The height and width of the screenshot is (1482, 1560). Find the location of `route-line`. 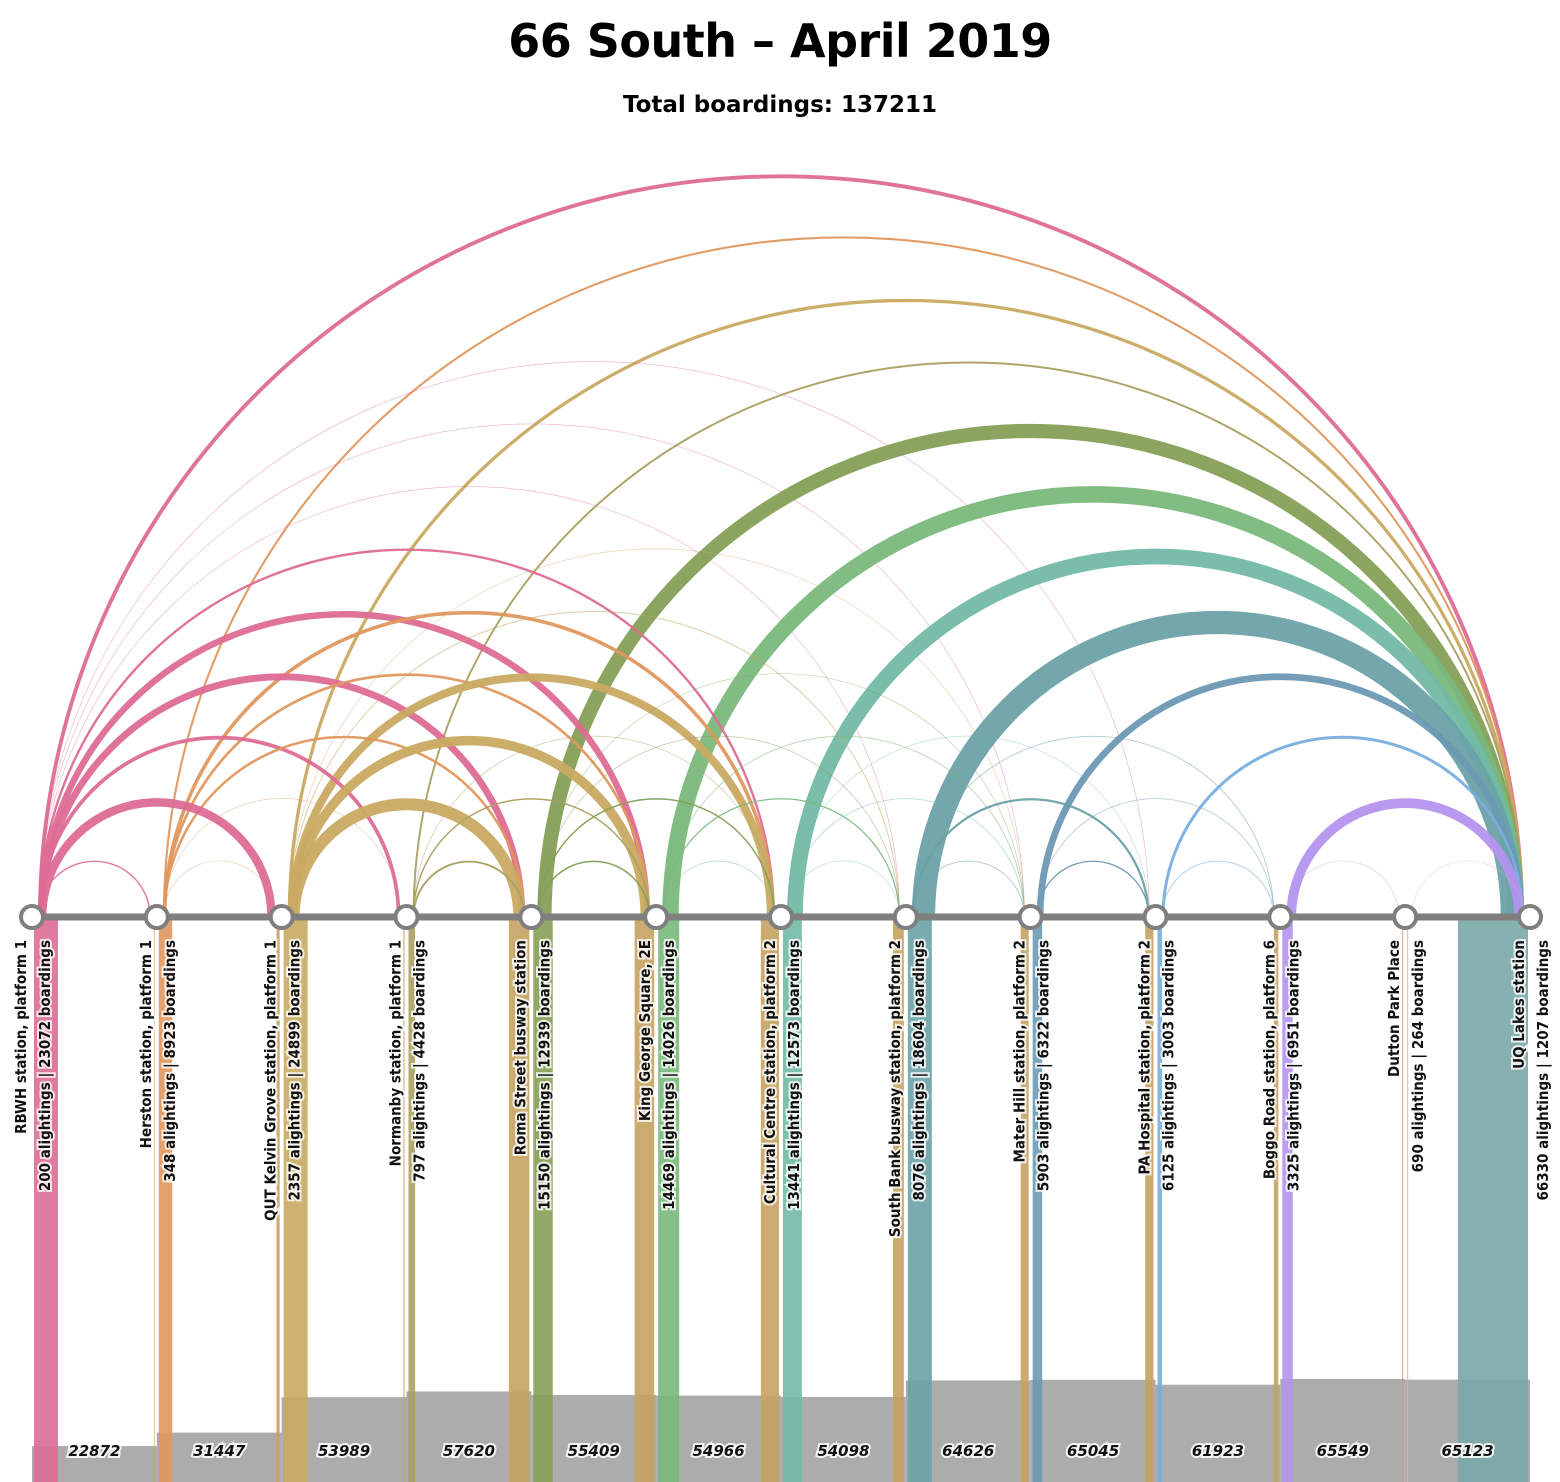

route-line is located at coordinates (781, 917).